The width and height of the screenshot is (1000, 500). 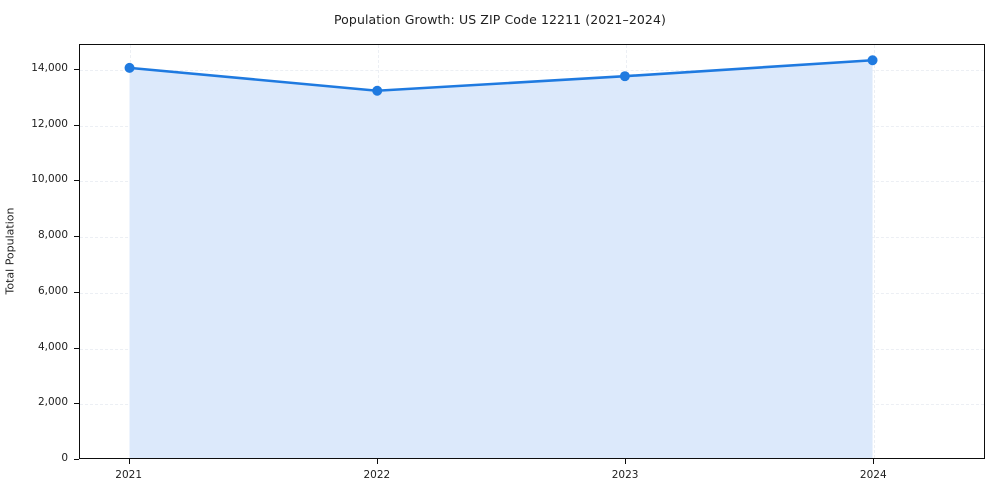 I want to click on gridline-horizontal, so click(x=532, y=71).